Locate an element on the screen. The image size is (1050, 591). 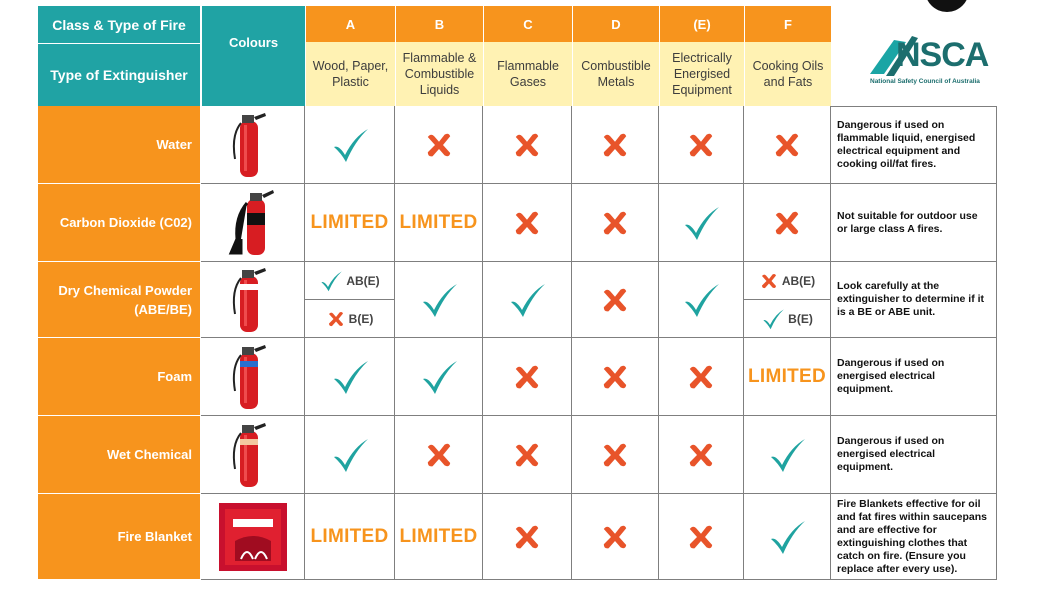
class-letter-4: (E) is located at coordinates (701, 24).